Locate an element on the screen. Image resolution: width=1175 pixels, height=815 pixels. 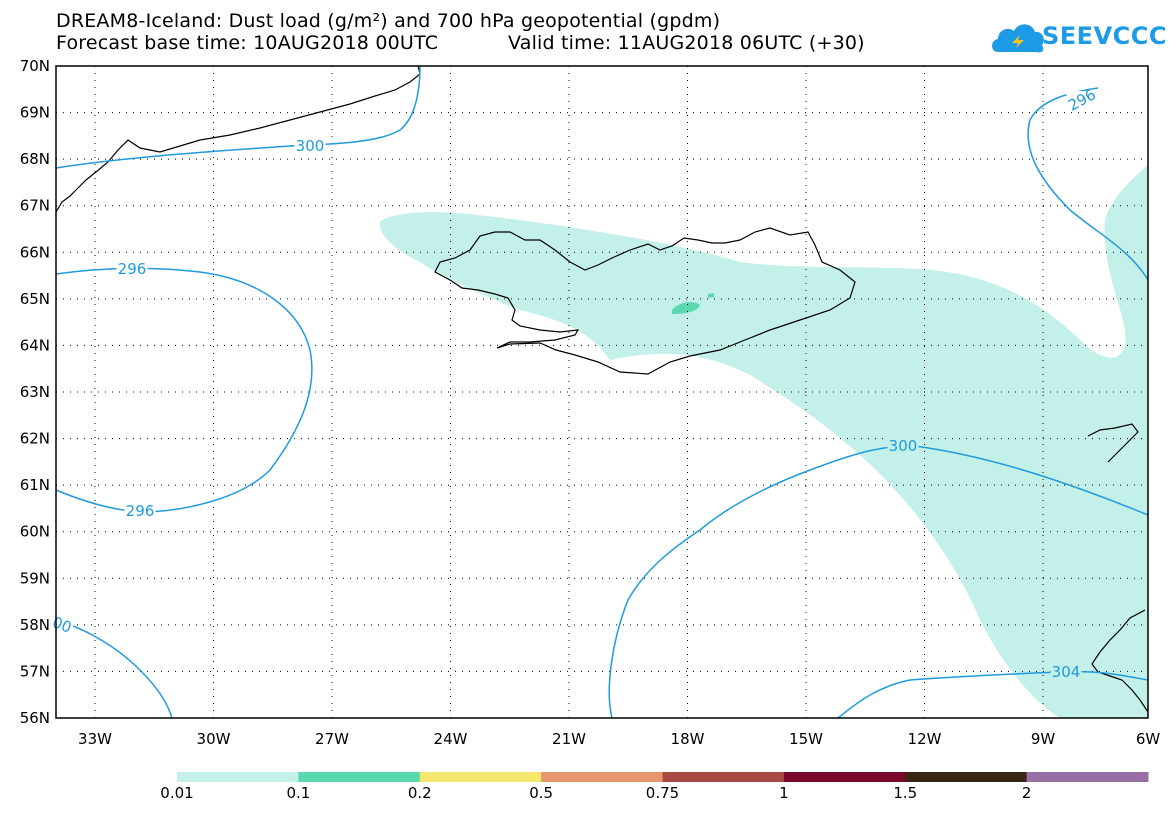
legend-colorbar is located at coordinates (663, 777).